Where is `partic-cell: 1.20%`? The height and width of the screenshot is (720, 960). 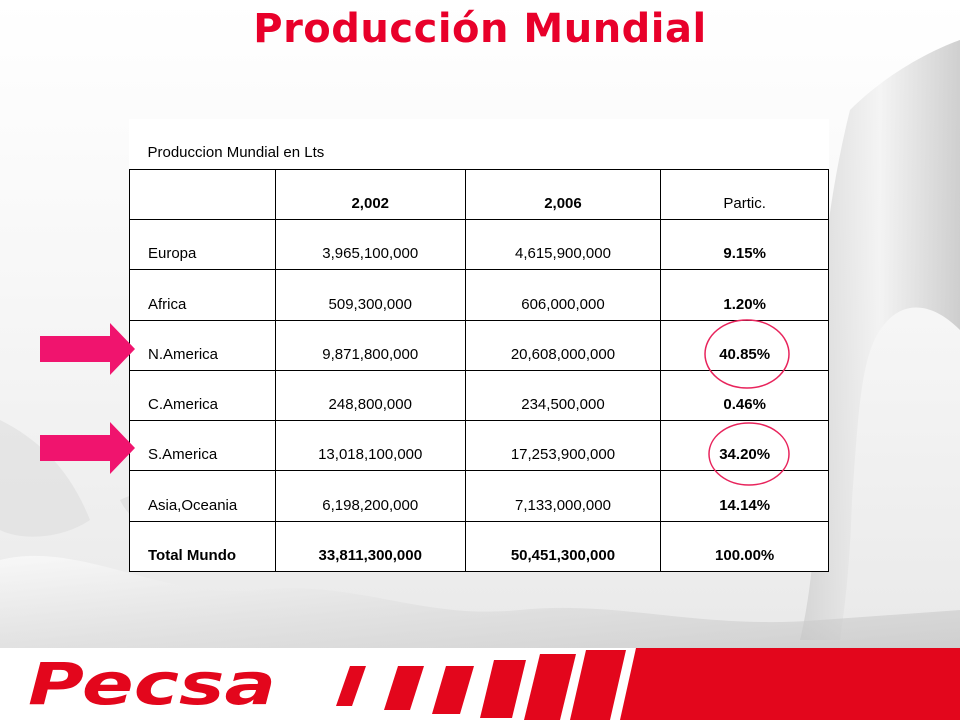 partic-cell: 1.20% is located at coordinates (744, 295).